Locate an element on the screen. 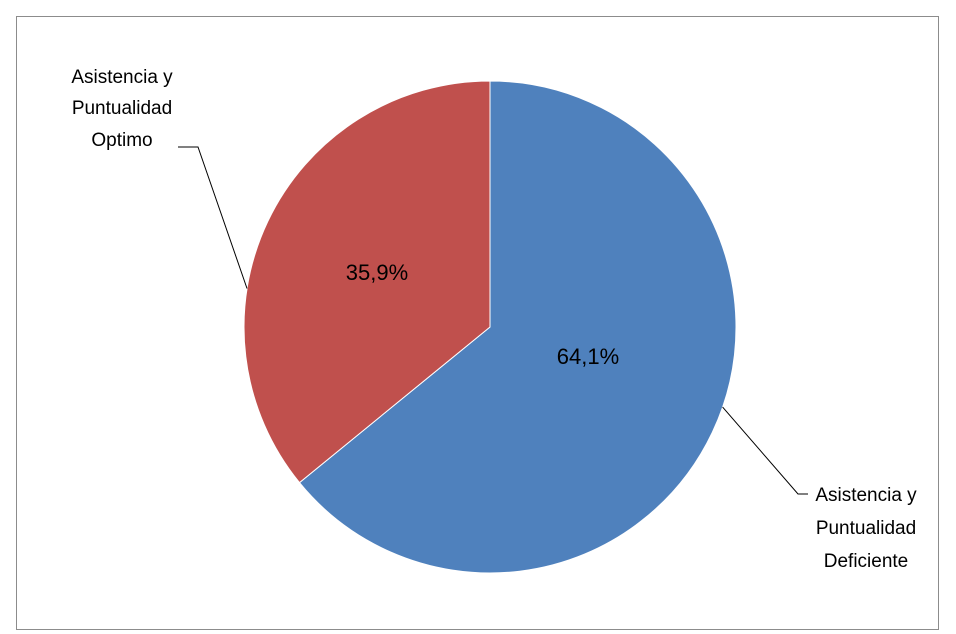 The height and width of the screenshot is (634, 956). category-label-2-line-2: Puntualidad is located at coordinates (122, 108).